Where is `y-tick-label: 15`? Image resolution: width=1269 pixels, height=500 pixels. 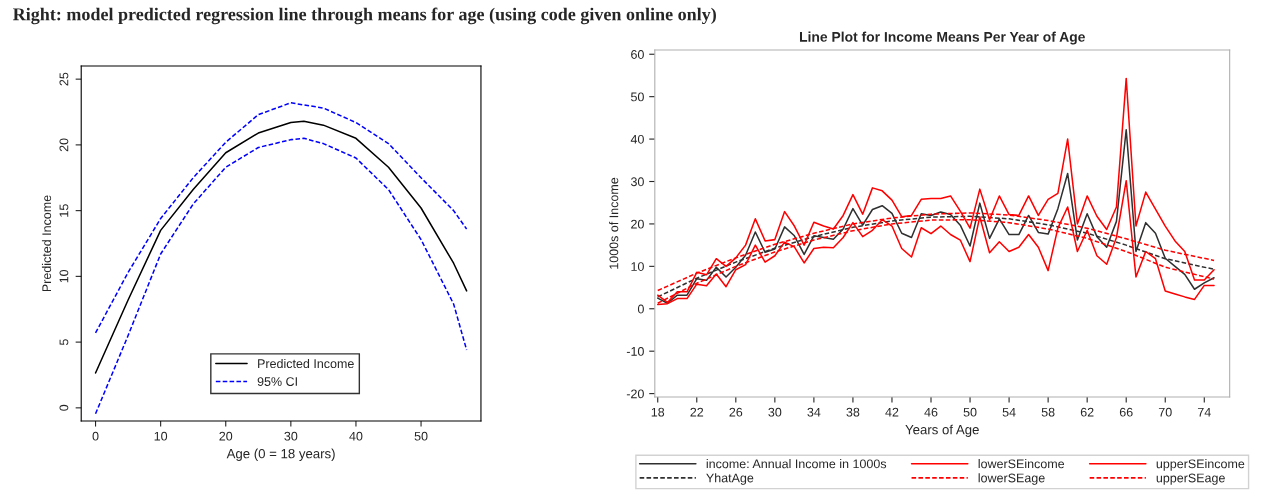 y-tick-label: 15 is located at coordinates (64, 210).